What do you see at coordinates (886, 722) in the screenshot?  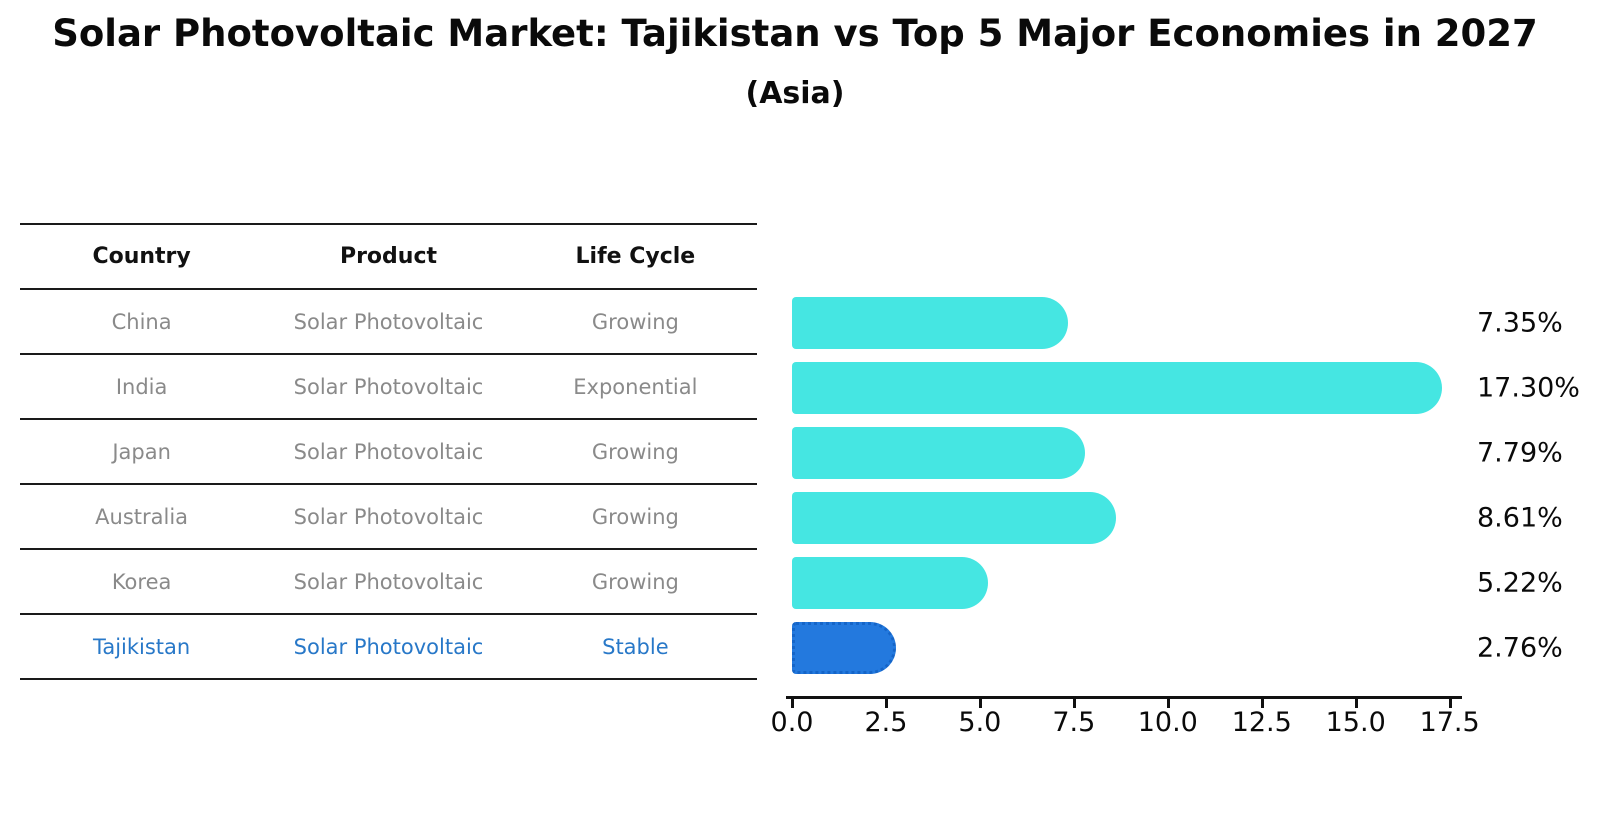 I see `x-axis-tick-label: 2.5` at bounding box center [886, 722].